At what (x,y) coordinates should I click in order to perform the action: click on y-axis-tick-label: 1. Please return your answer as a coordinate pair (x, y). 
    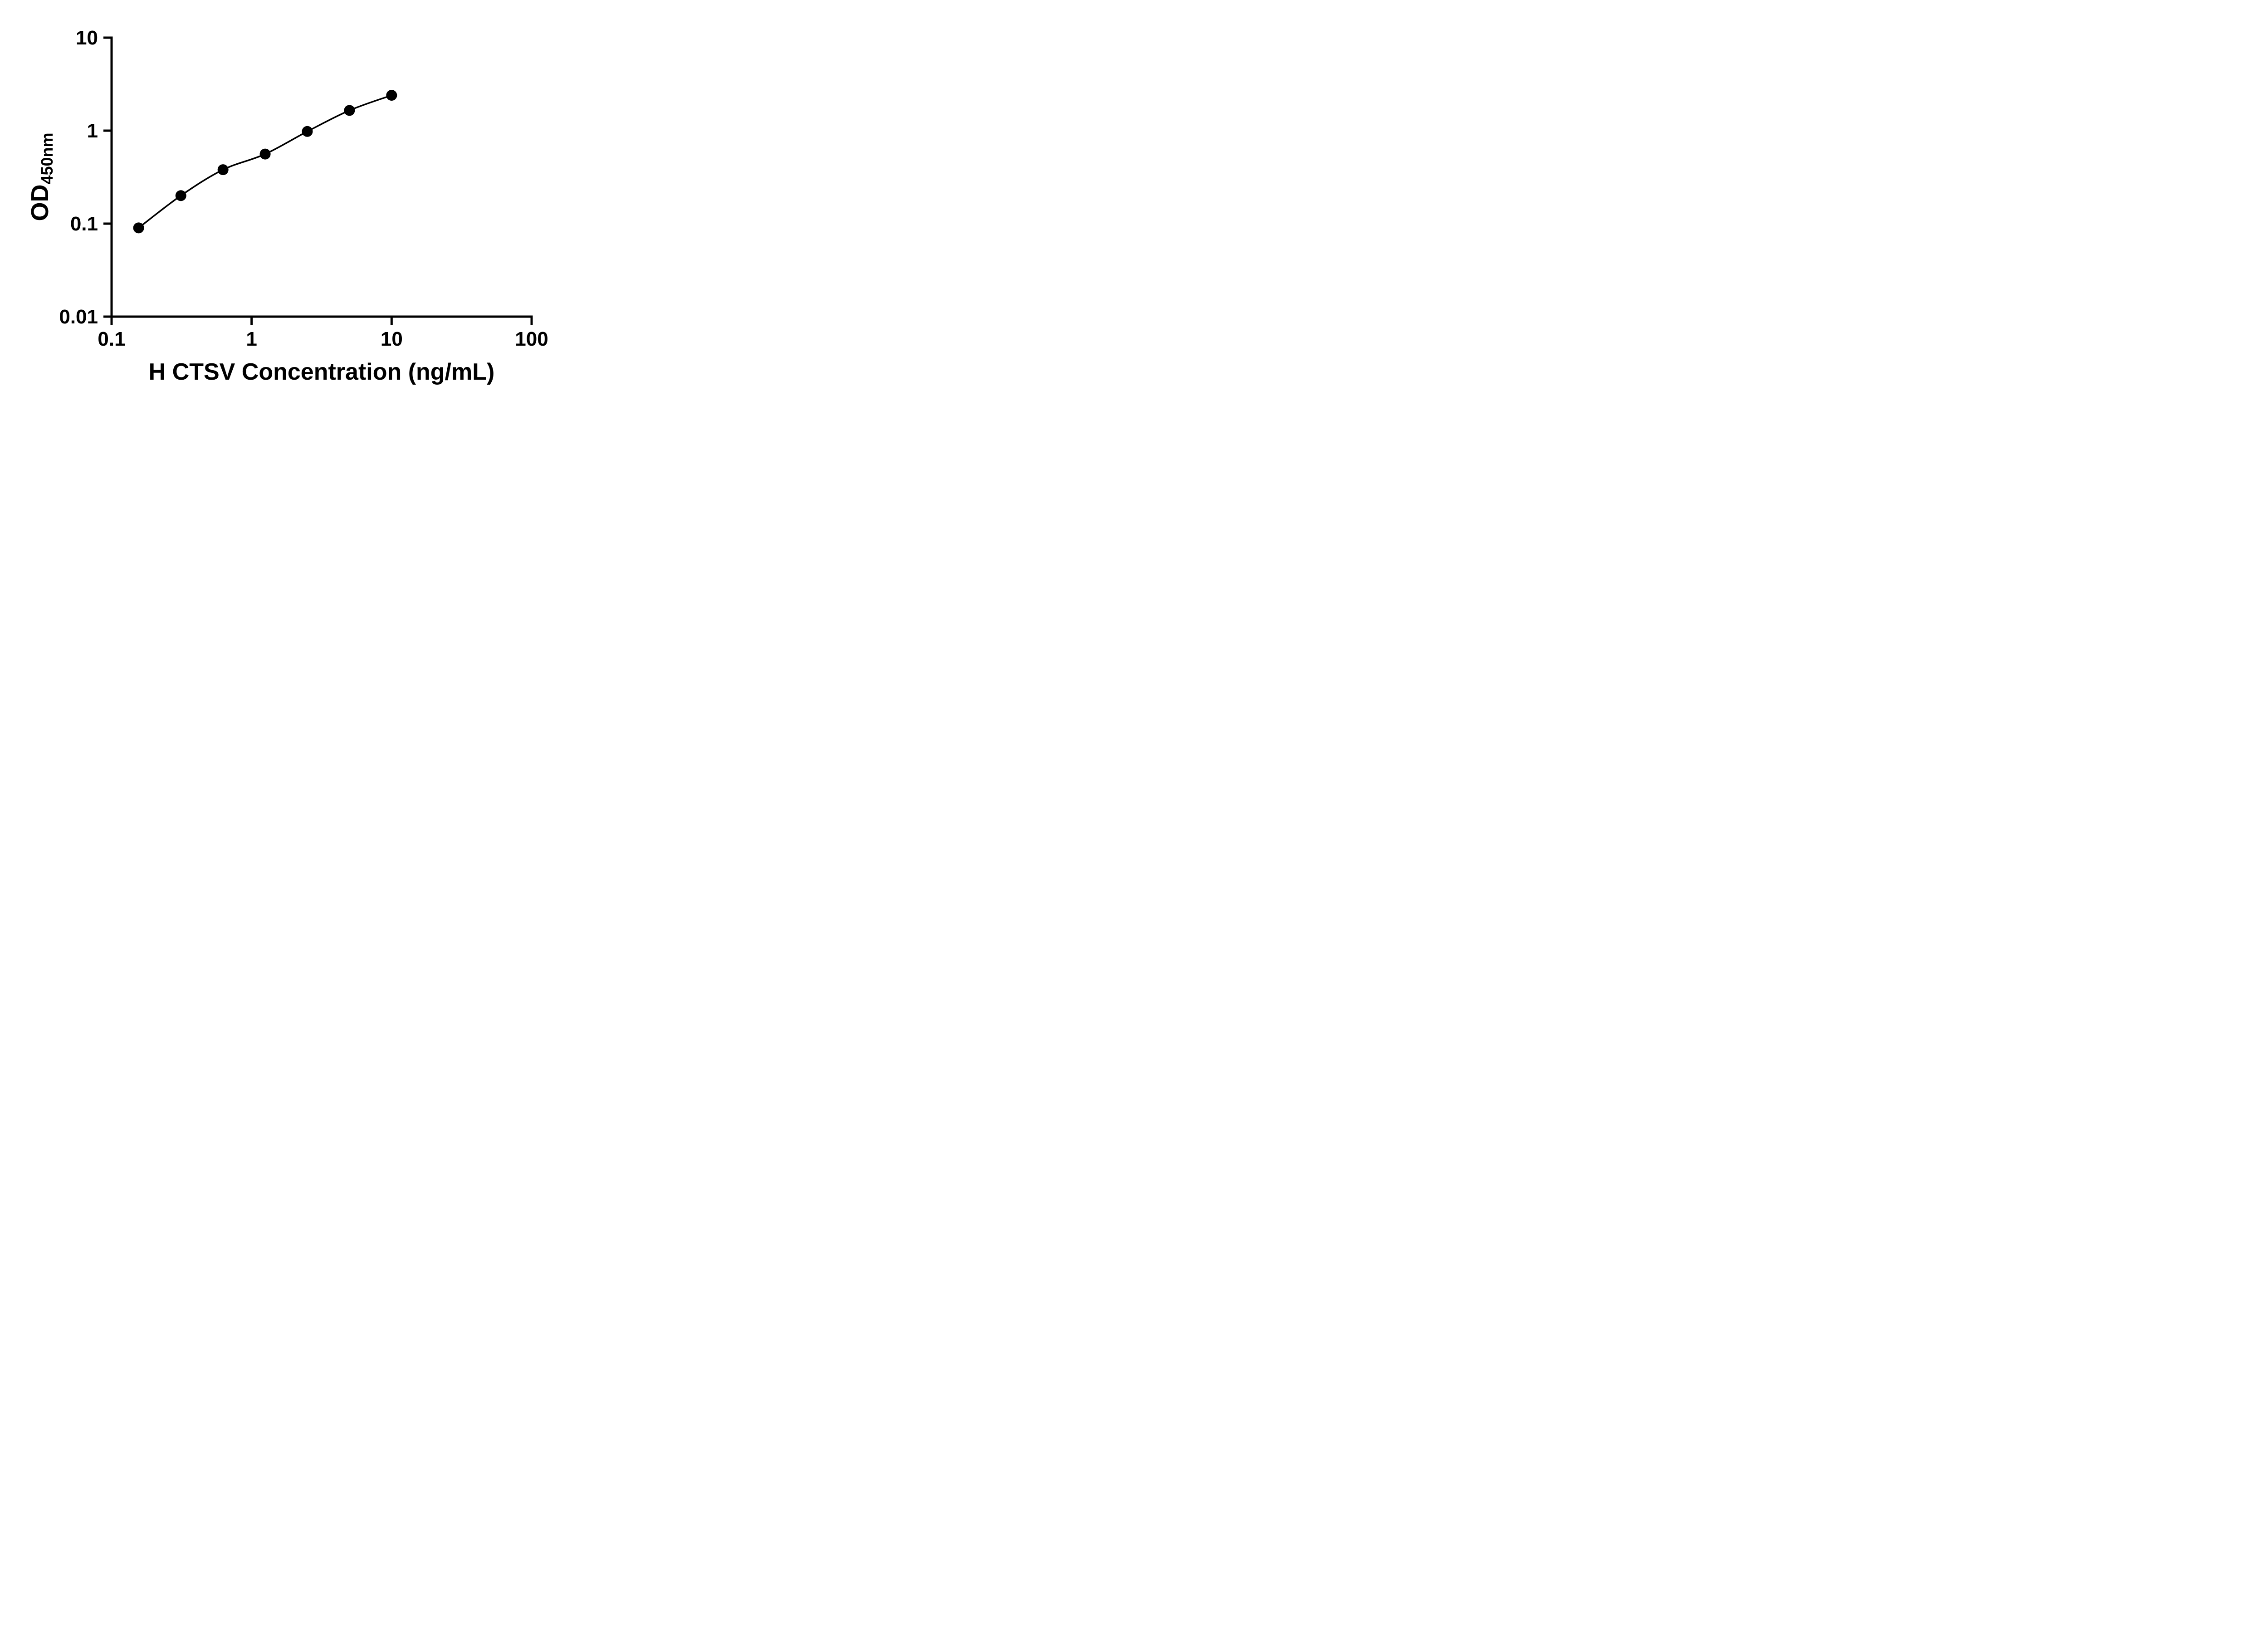
    Looking at the image, I should click on (93, 131).